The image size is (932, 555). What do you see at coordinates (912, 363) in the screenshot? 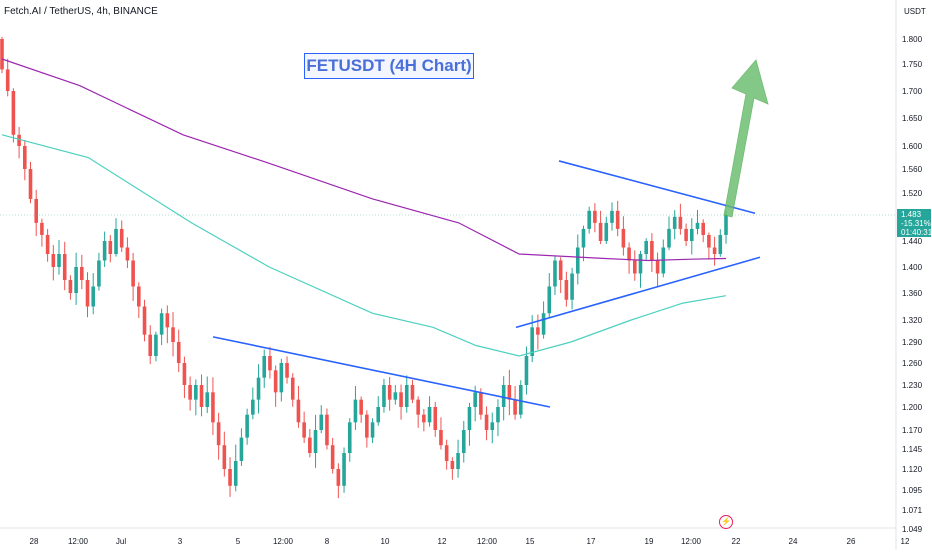
I see `price-tick-label: 1.260` at bounding box center [912, 363].